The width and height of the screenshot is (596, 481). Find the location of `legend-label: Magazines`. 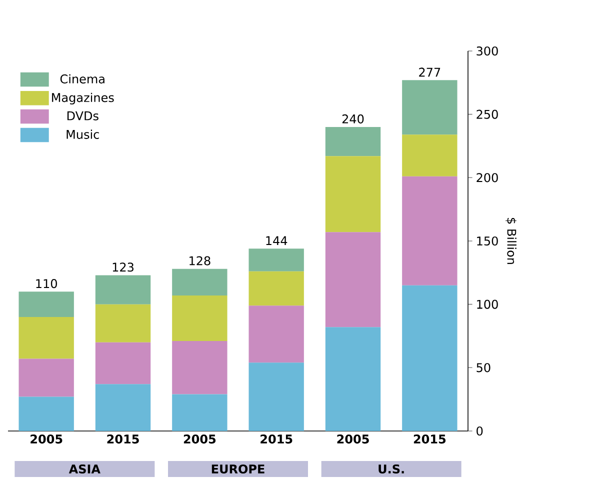

legend-label: Magazines is located at coordinates (83, 98).